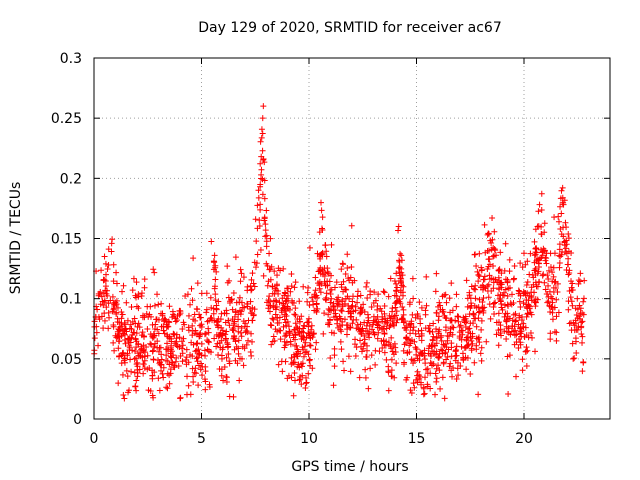 Image resolution: width=640 pixels, height=480 pixels. Describe the element at coordinates (309, 439) in the screenshot. I see `x-tick-label: 10` at that location.